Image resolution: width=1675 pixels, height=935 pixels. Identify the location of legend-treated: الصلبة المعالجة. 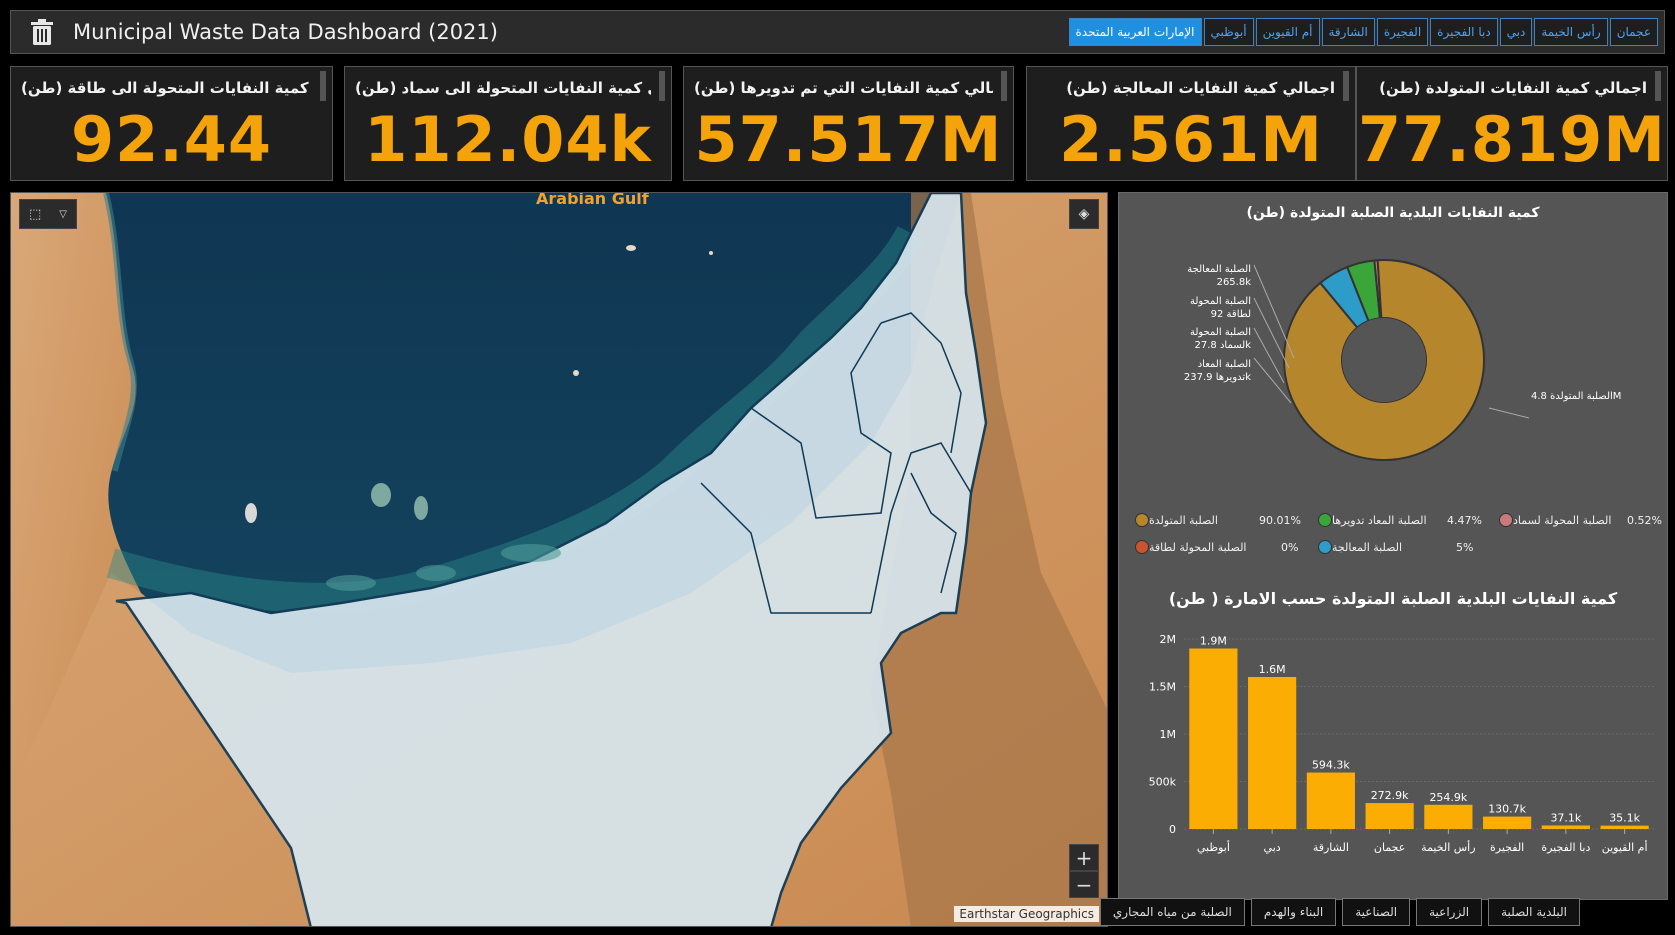
(1357, 547).